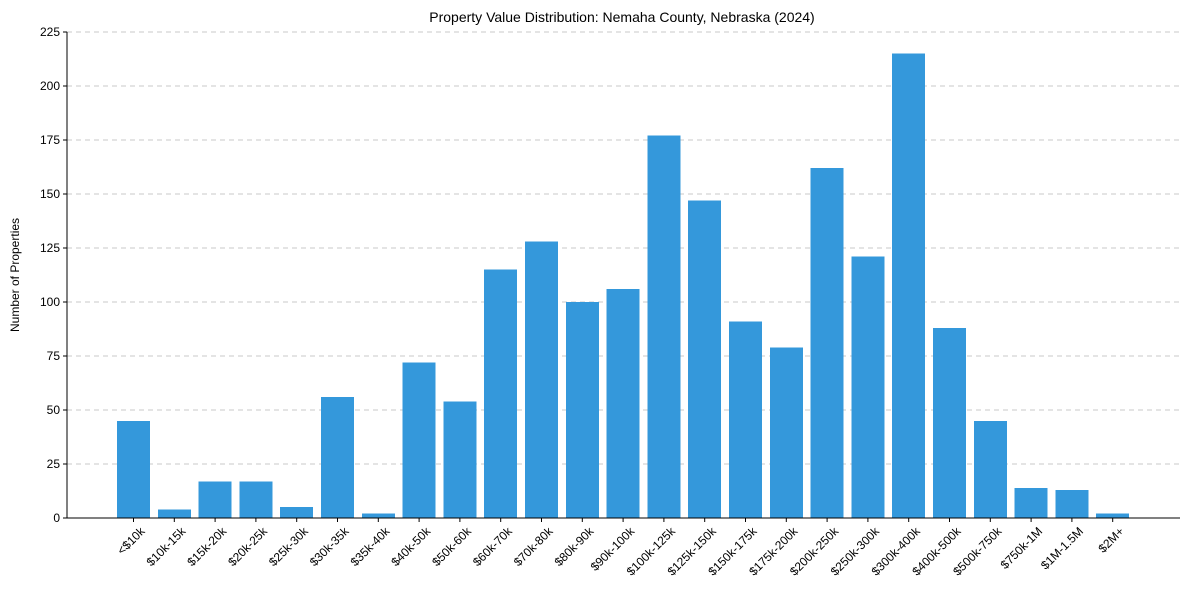 The width and height of the screenshot is (1189, 590). What do you see at coordinates (50, 248) in the screenshot?
I see `y-tick-label: 125` at bounding box center [50, 248].